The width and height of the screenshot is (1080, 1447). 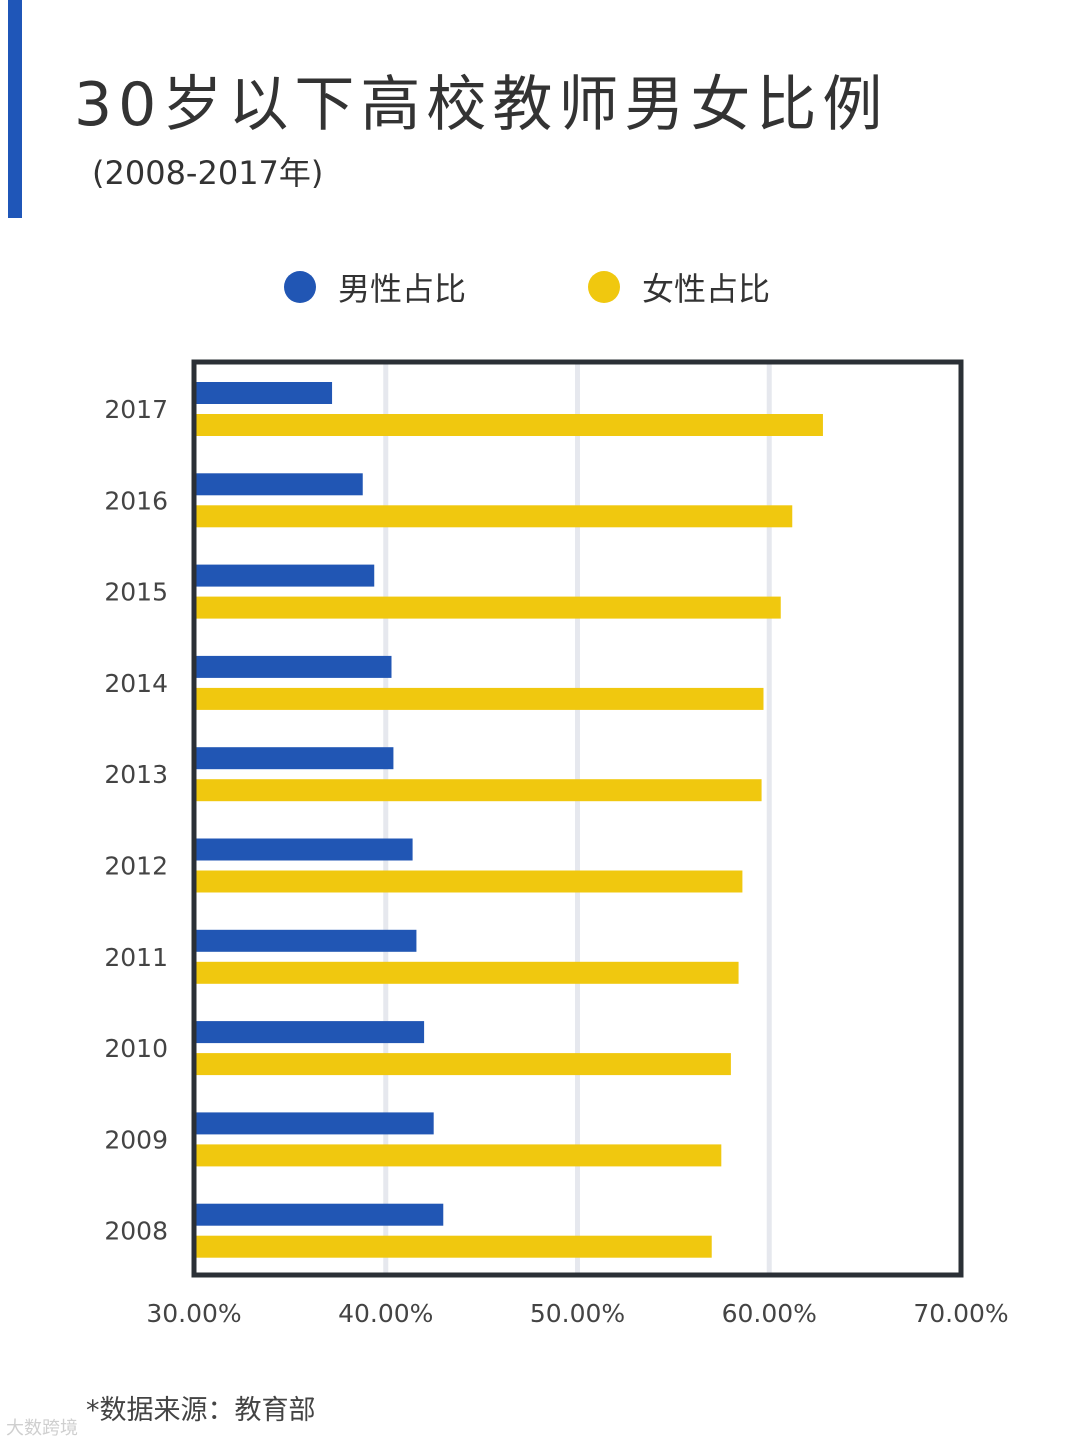 What do you see at coordinates (15, 109) in the screenshot?
I see `accent-bar` at bounding box center [15, 109].